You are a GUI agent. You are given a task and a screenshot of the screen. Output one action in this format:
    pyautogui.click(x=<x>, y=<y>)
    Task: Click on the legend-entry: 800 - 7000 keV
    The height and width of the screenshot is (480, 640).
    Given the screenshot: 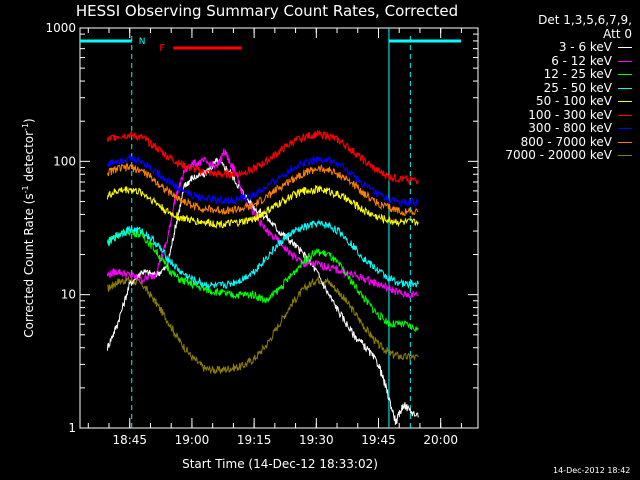 What is the action you would take?
    pyautogui.click(x=557, y=142)
    